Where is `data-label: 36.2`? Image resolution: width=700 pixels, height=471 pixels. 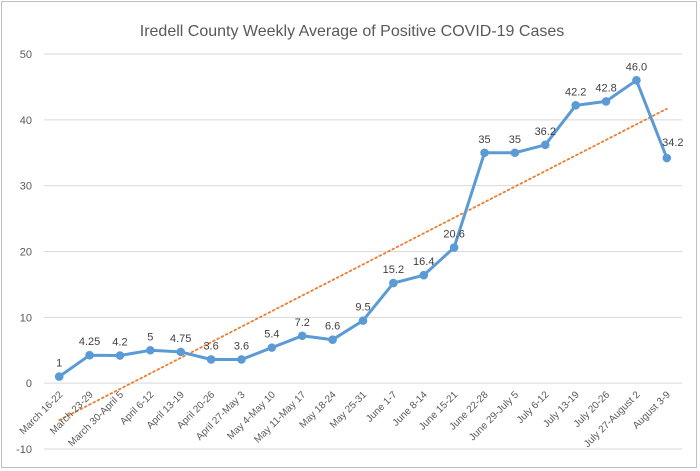 data-label: 36.2 is located at coordinates (545, 132).